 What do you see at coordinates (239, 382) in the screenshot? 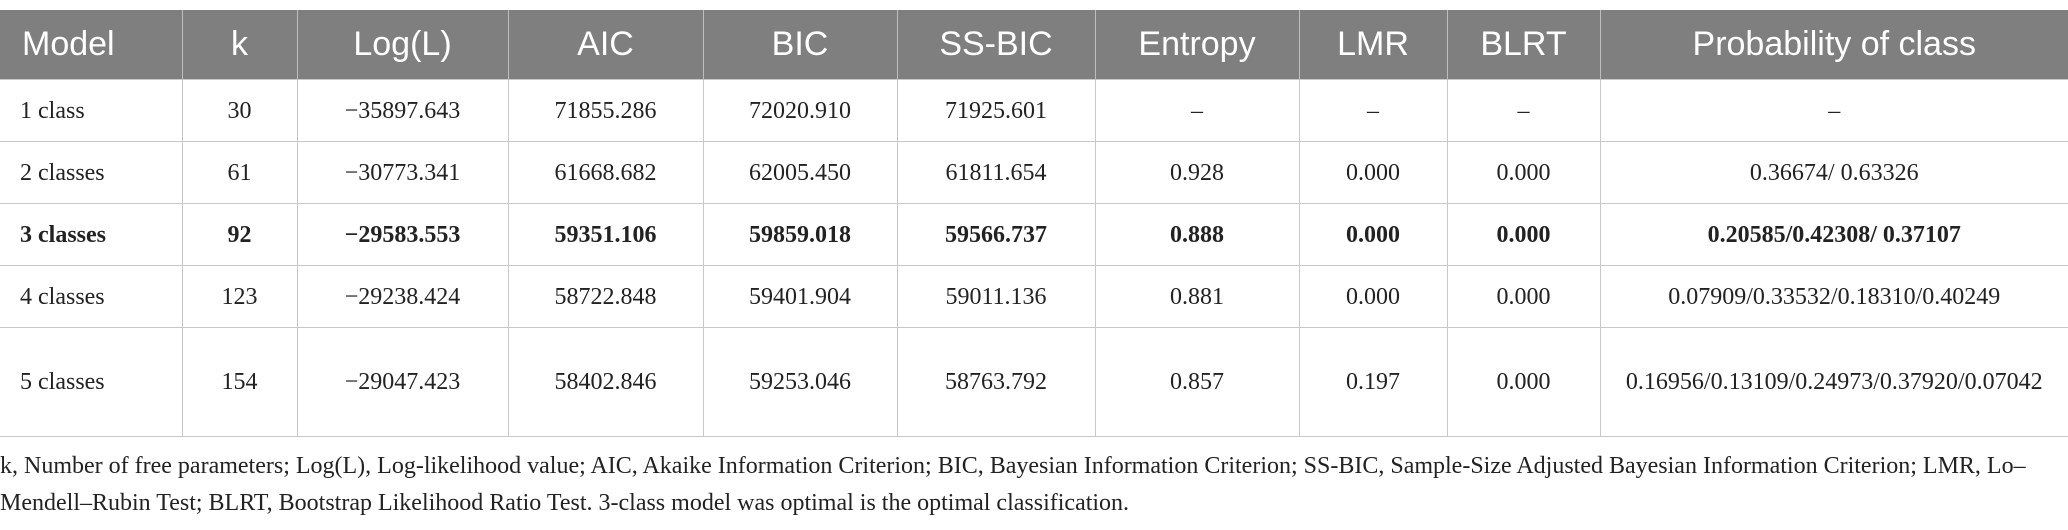
I see `table-cell: 154` at bounding box center [239, 382].